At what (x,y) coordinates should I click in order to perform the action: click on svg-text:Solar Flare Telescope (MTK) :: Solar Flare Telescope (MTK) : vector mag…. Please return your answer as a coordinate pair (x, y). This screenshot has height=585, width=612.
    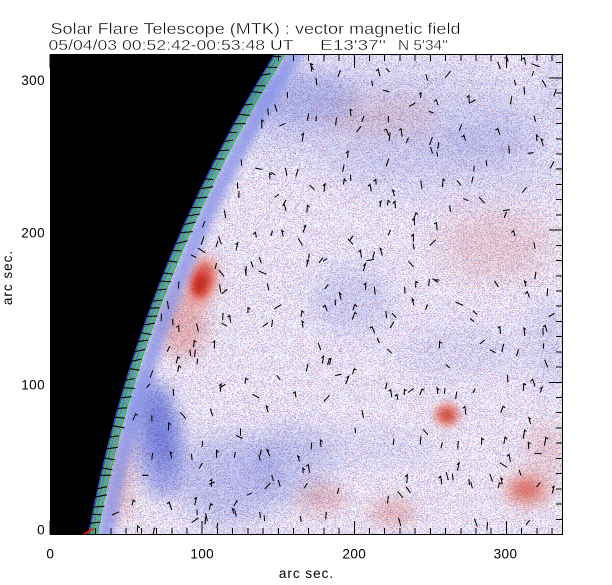
    Looking at the image, I should click on (256, 29).